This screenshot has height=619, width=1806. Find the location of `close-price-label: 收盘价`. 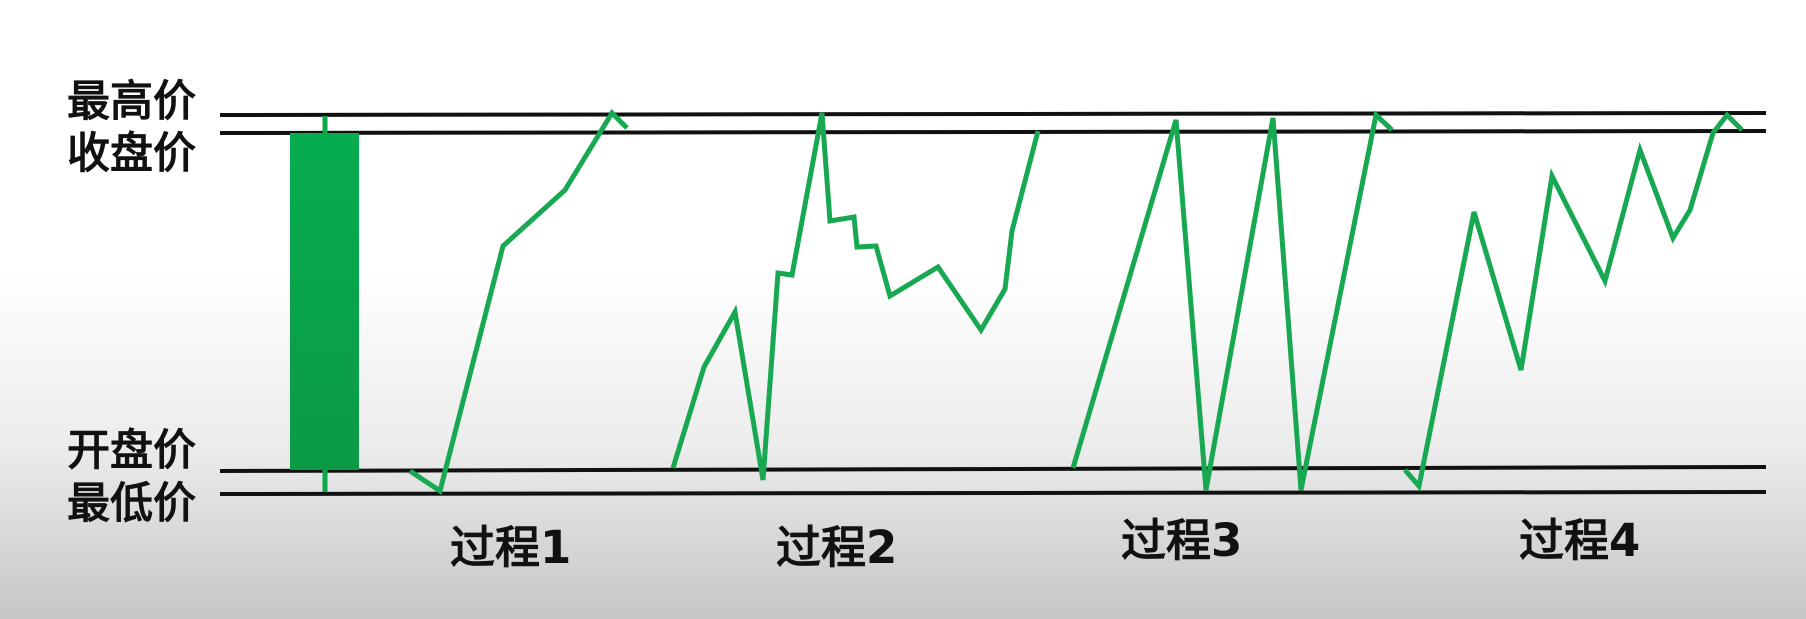

close-price-label: 收盘价 is located at coordinates (131, 154).